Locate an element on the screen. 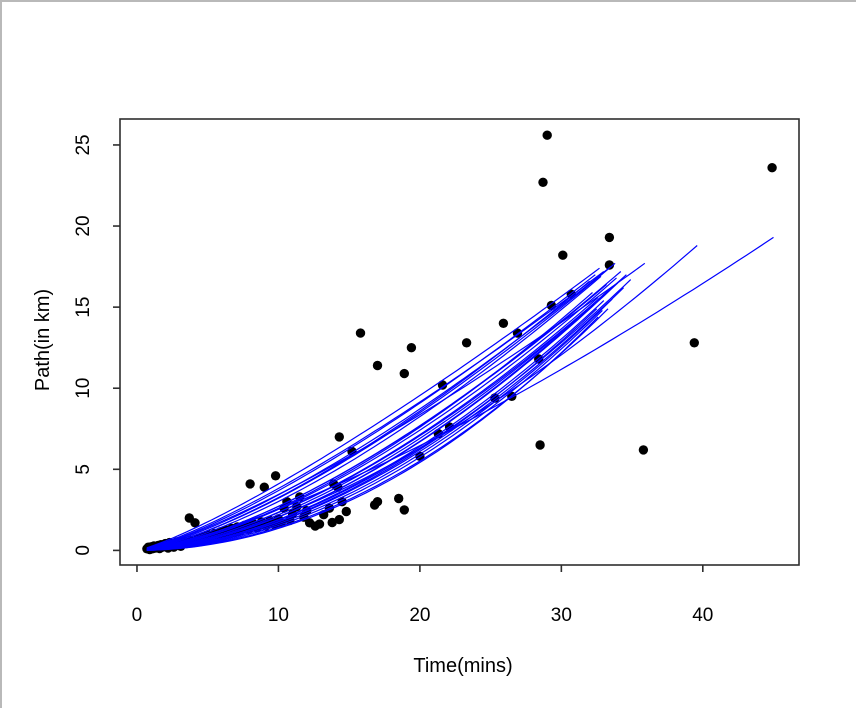 This screenshot has width=856, height=708. y-tick-label: 0 is located at coordinates (83, 550).